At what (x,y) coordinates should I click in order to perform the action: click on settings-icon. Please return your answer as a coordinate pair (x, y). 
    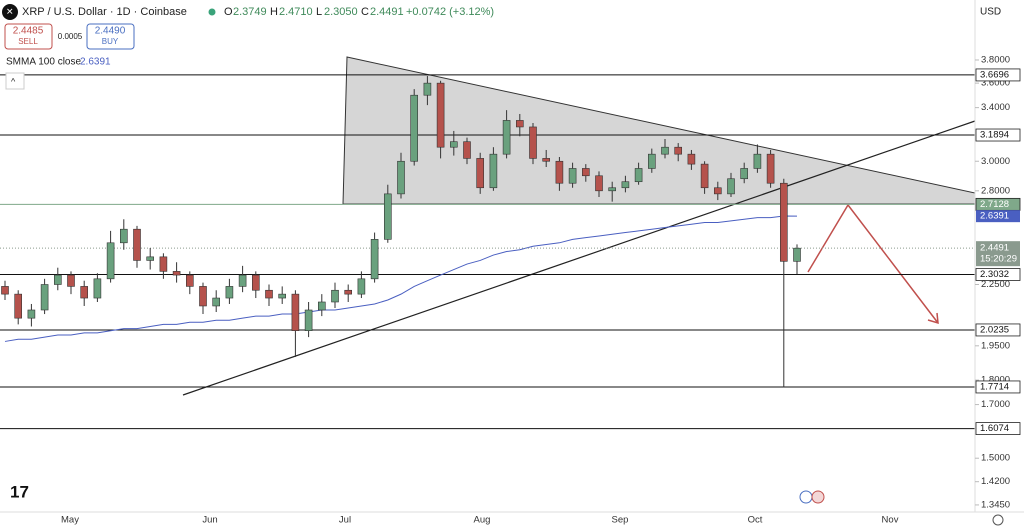
    Looking at the image, I should click on (998, 520).